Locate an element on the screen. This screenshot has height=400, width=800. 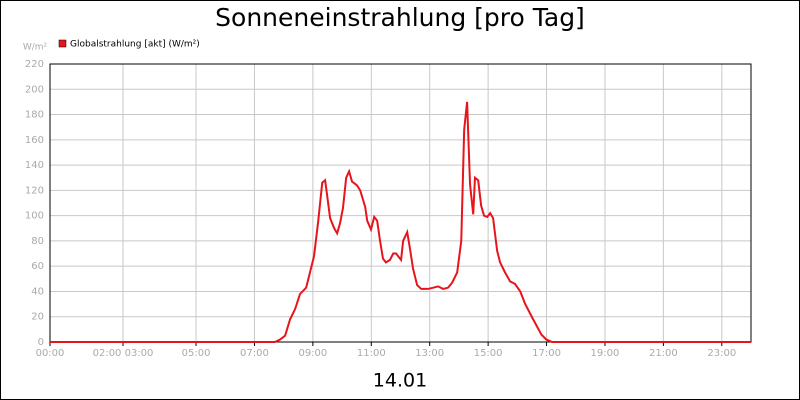
y-tick-label: 220 is located at coordinates (34, 64).